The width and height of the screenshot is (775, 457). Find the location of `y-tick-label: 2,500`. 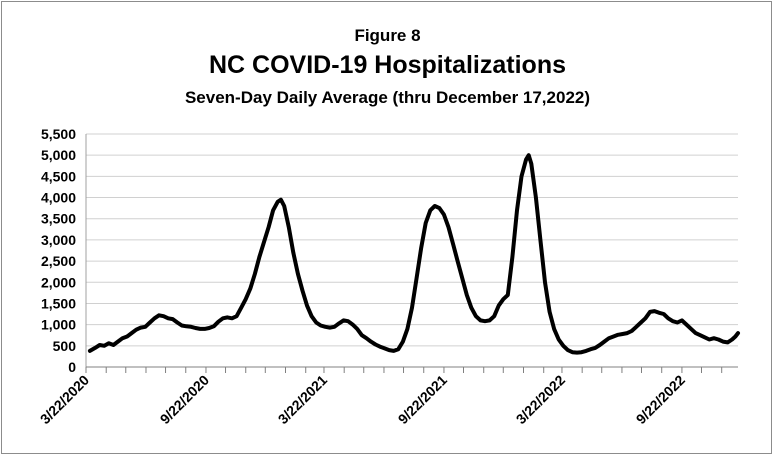

y-tick-label: 2,500 is located at coordinates (58, 261).